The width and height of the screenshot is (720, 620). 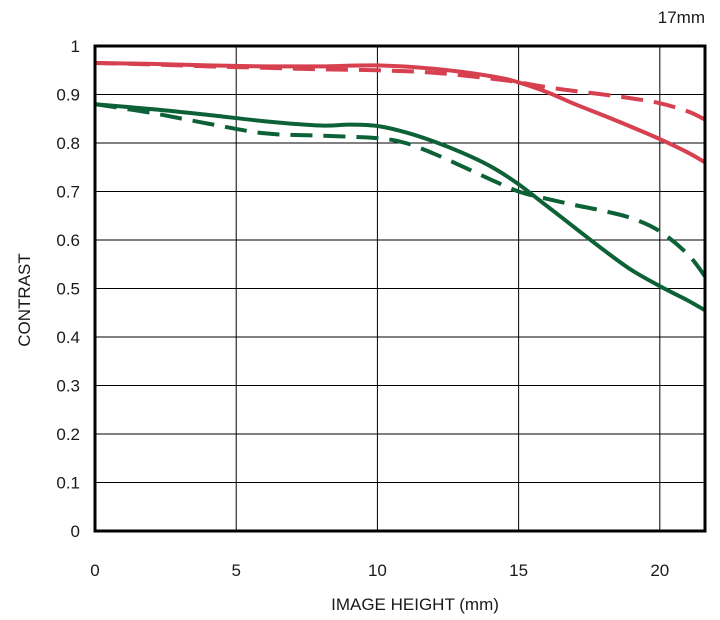 I want to click on x-tick-labels: 0 5 10 15 20, so click(x=379, y=570).